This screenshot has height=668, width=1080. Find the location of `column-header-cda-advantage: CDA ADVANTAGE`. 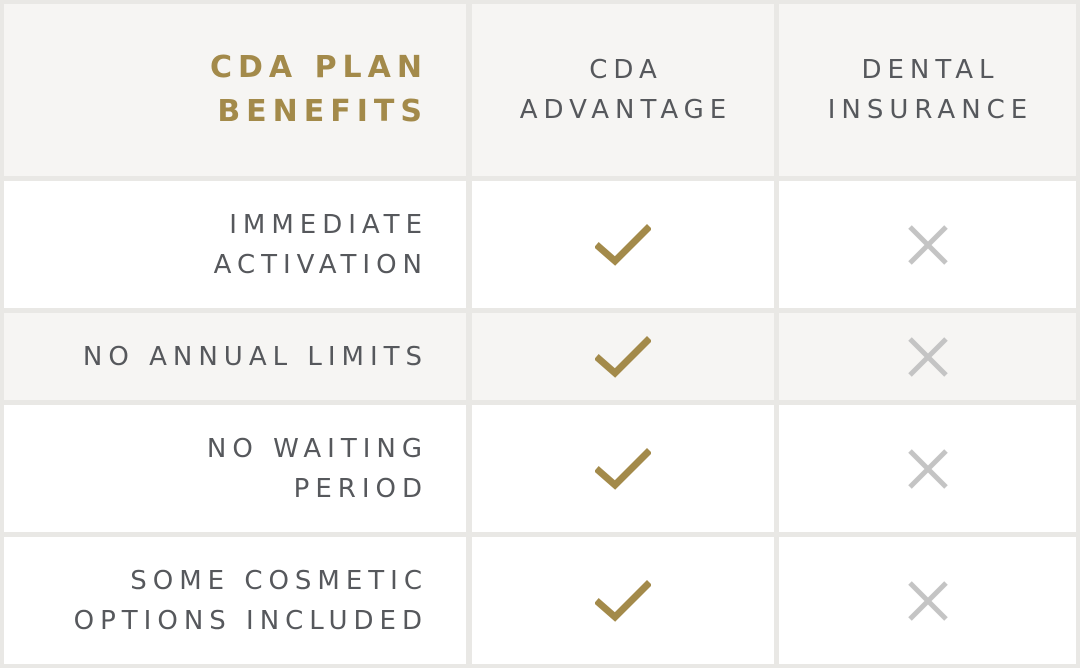

column-header-cda-advantage: CDA ADVANTAGE is located at coordinates (626, 90).